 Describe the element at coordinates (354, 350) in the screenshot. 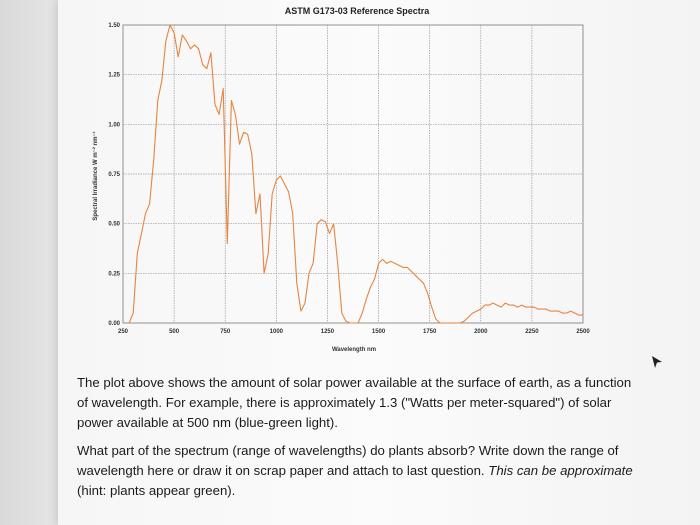

I see `x-axis-label: Wavelength nm` at that location.